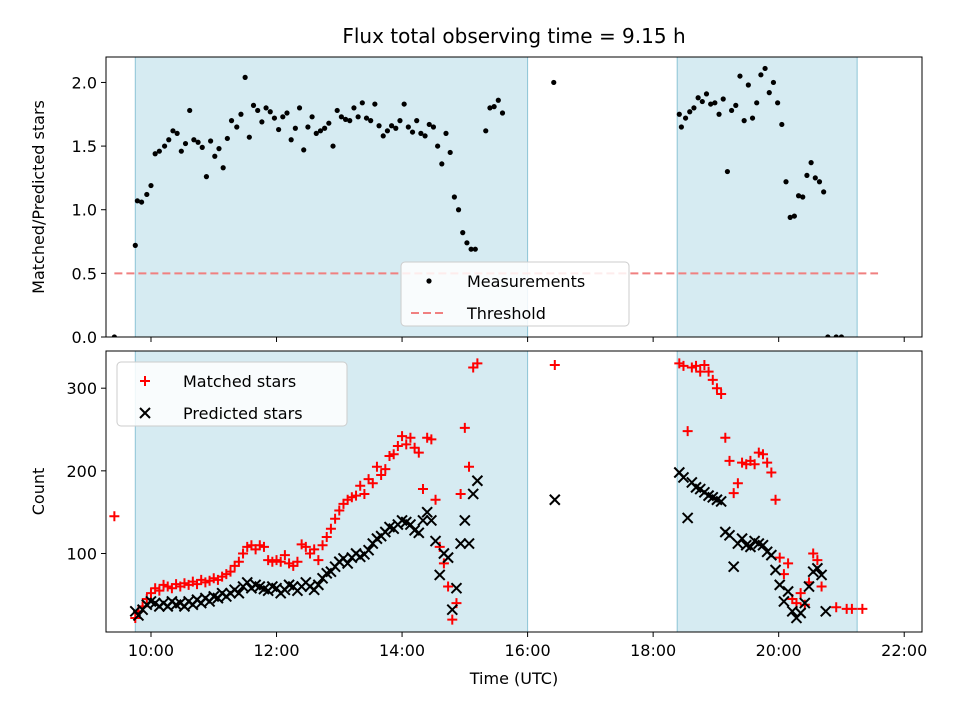  Describe the element at coordinates (81, 471) in the screenshot. I see `y-tick-label: 200` at that location.